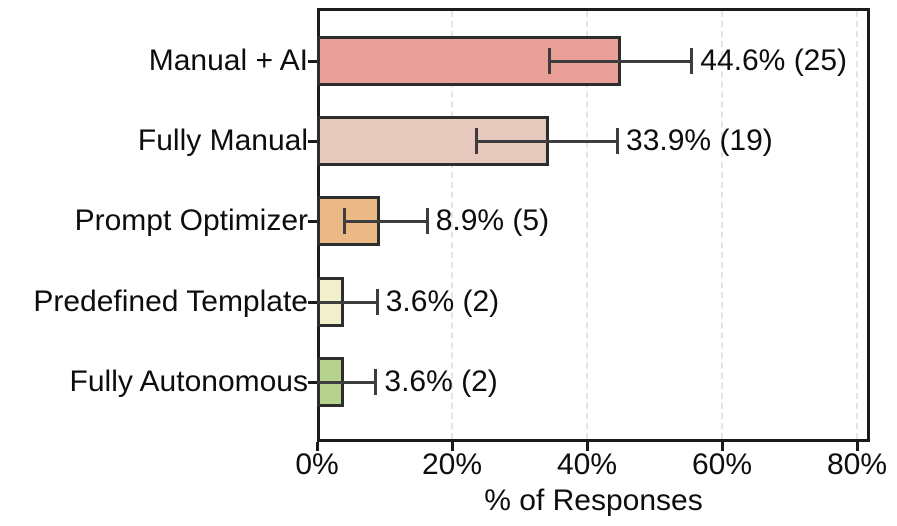 Image resolution: width=897 pixels, height=526 pixels. I want to click on error-bar-prompt-optimizer, so click(385, 221).